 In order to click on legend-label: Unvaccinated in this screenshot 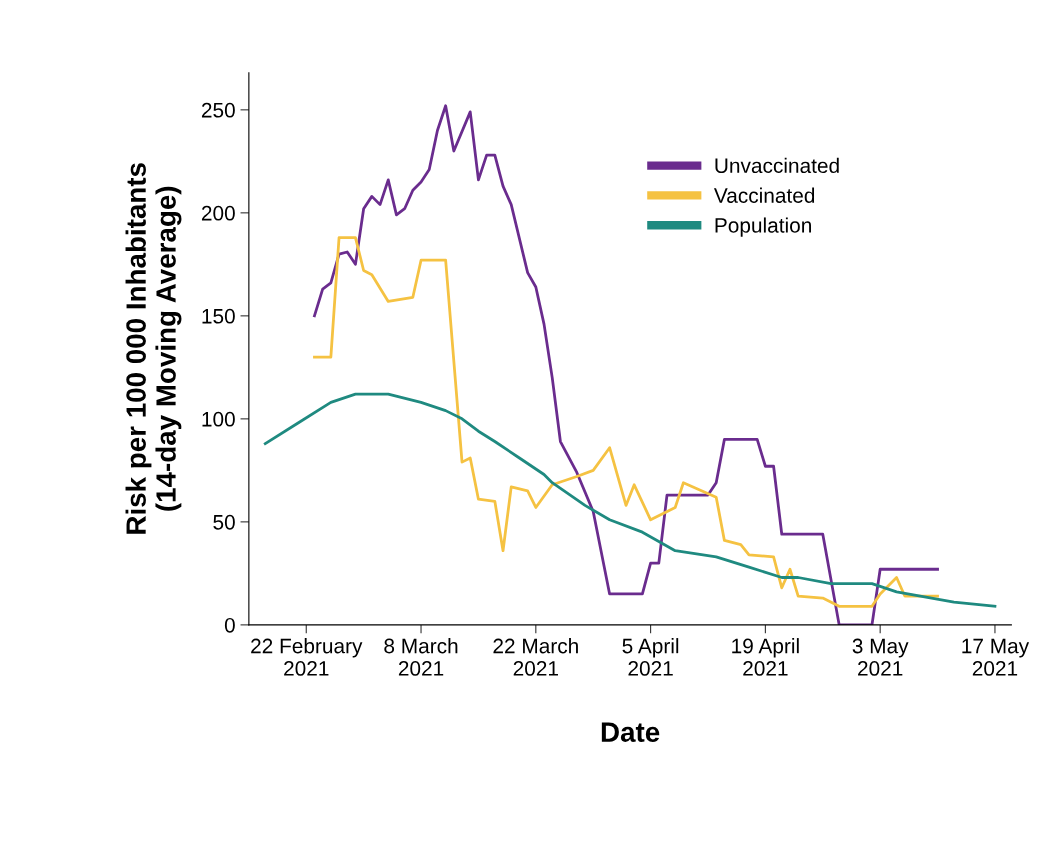, I will do `click(777, 165)`.